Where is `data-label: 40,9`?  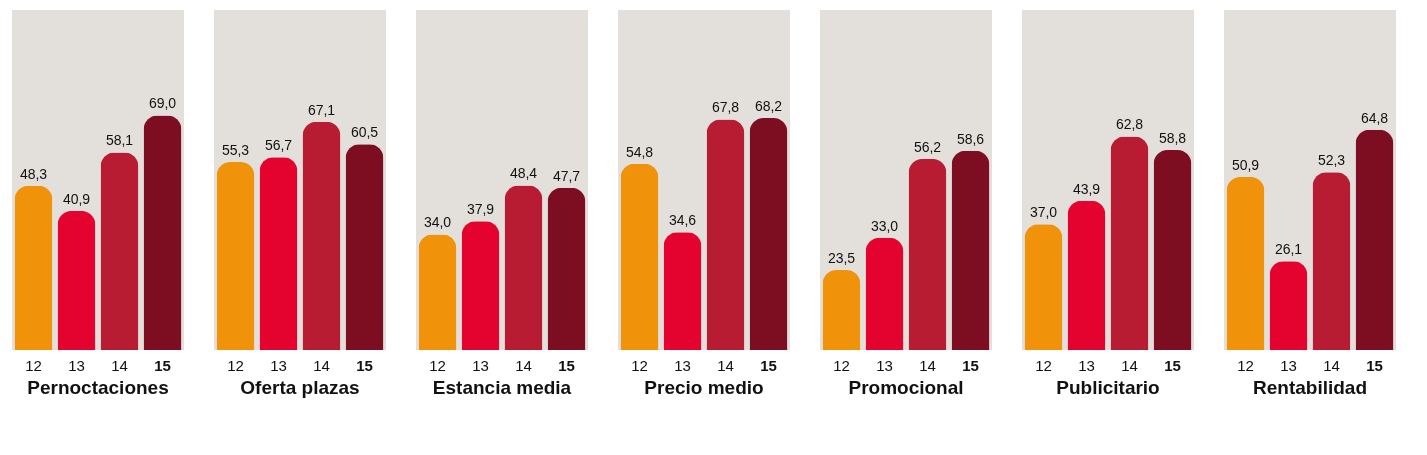
data-label: 40,9 is located at coordinates (76, 198).